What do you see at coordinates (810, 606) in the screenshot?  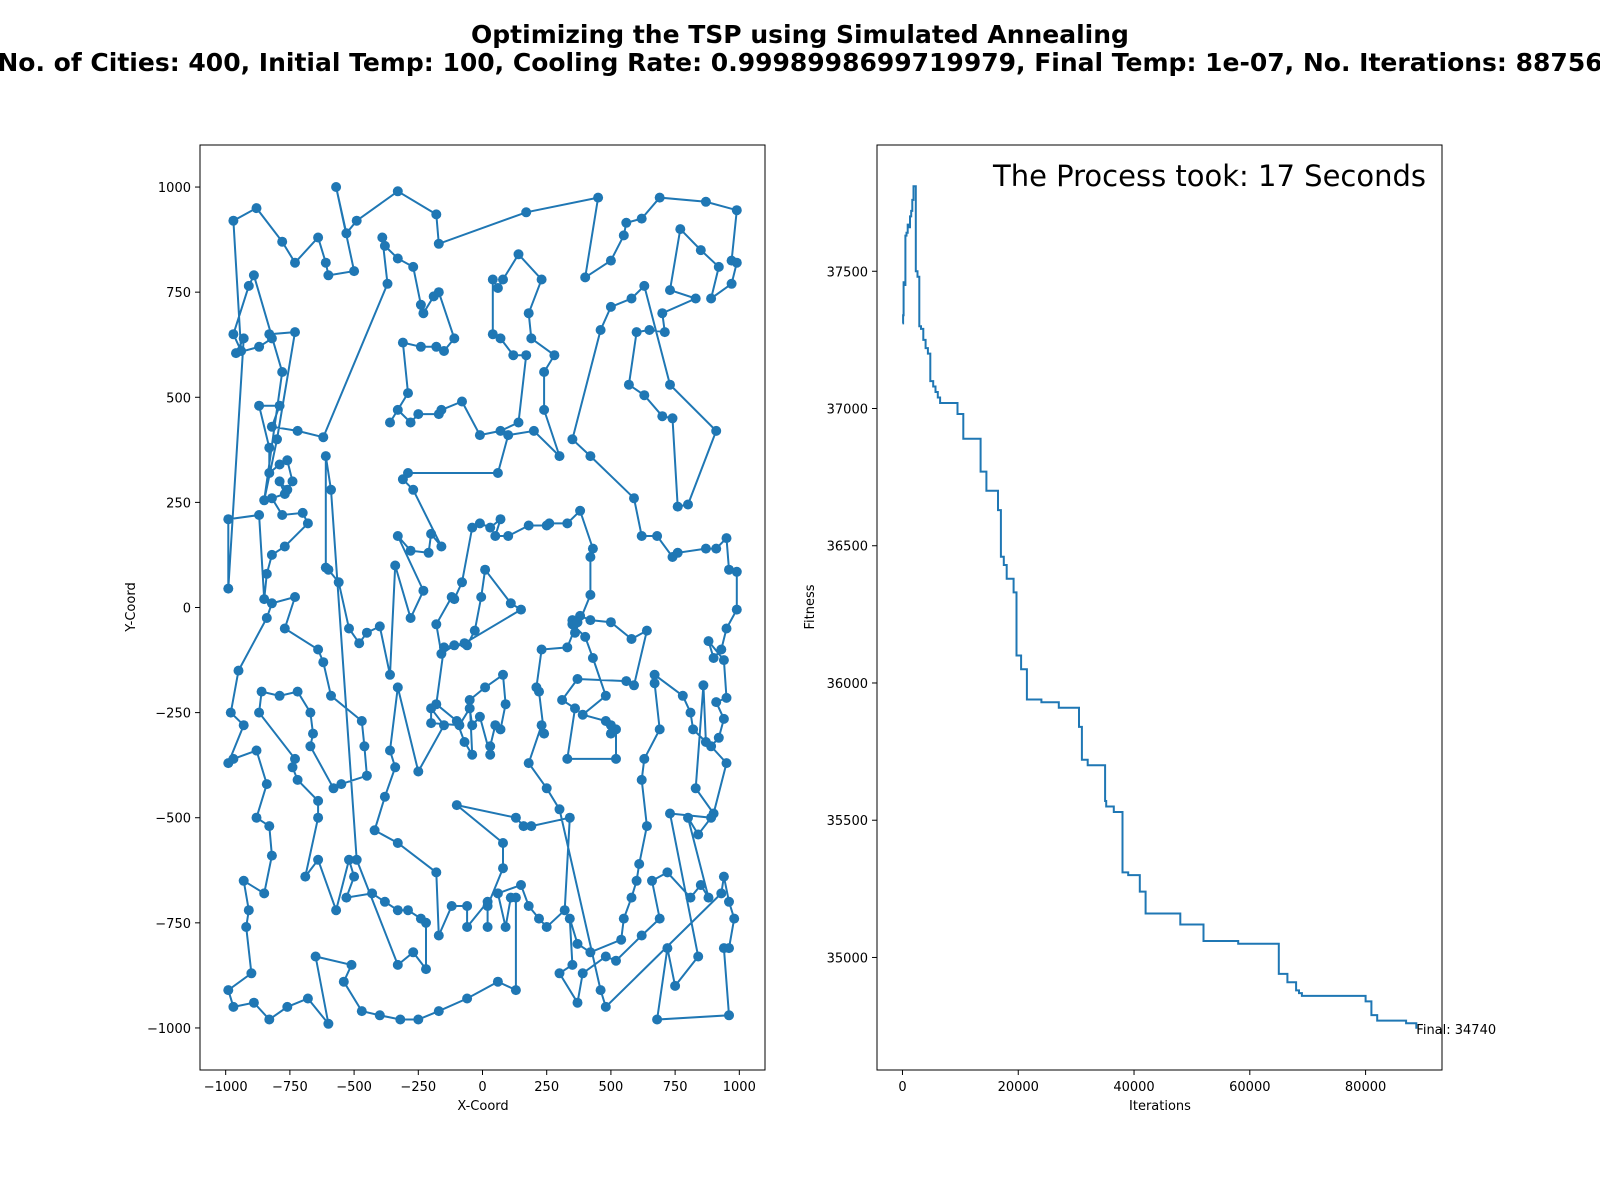 I see `fitness-ylabel: Fitness` at bounding box center [810, 606].